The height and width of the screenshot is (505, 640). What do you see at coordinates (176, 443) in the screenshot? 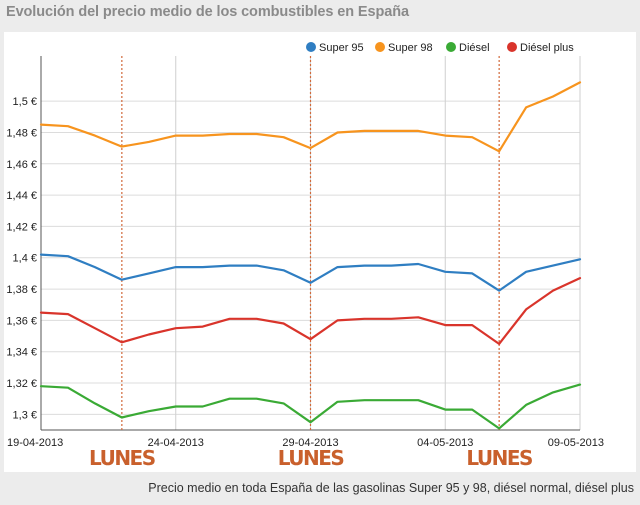
I see `x-tick-label: 24-04-2013` at bounding box center [176, 443].